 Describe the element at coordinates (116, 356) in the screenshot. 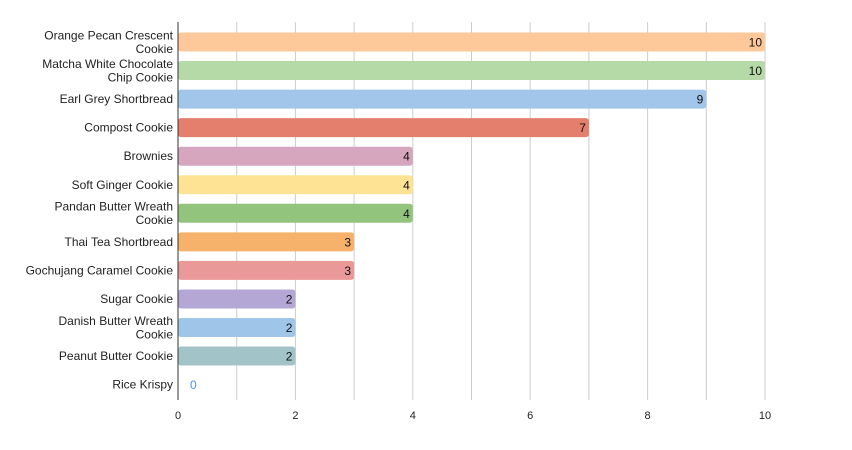

I see `category-label: Peanut Butter Cookie` at that location.